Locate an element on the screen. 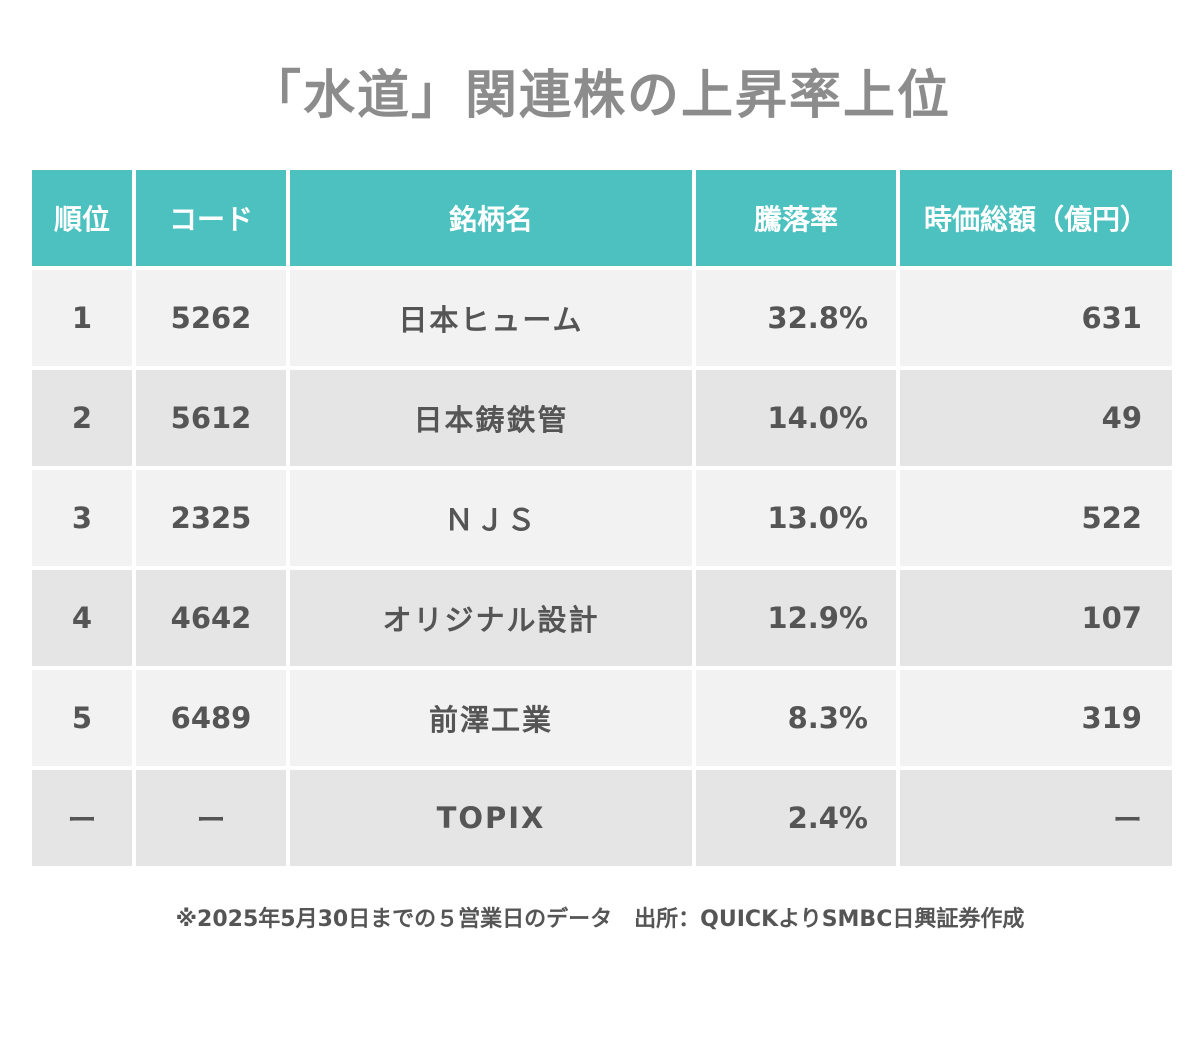 The width and height of the screenshot is (1200, 1064). table-row: 4 4642 オリジナル設計 12.9% 107 is located at coordinates (602, 618).